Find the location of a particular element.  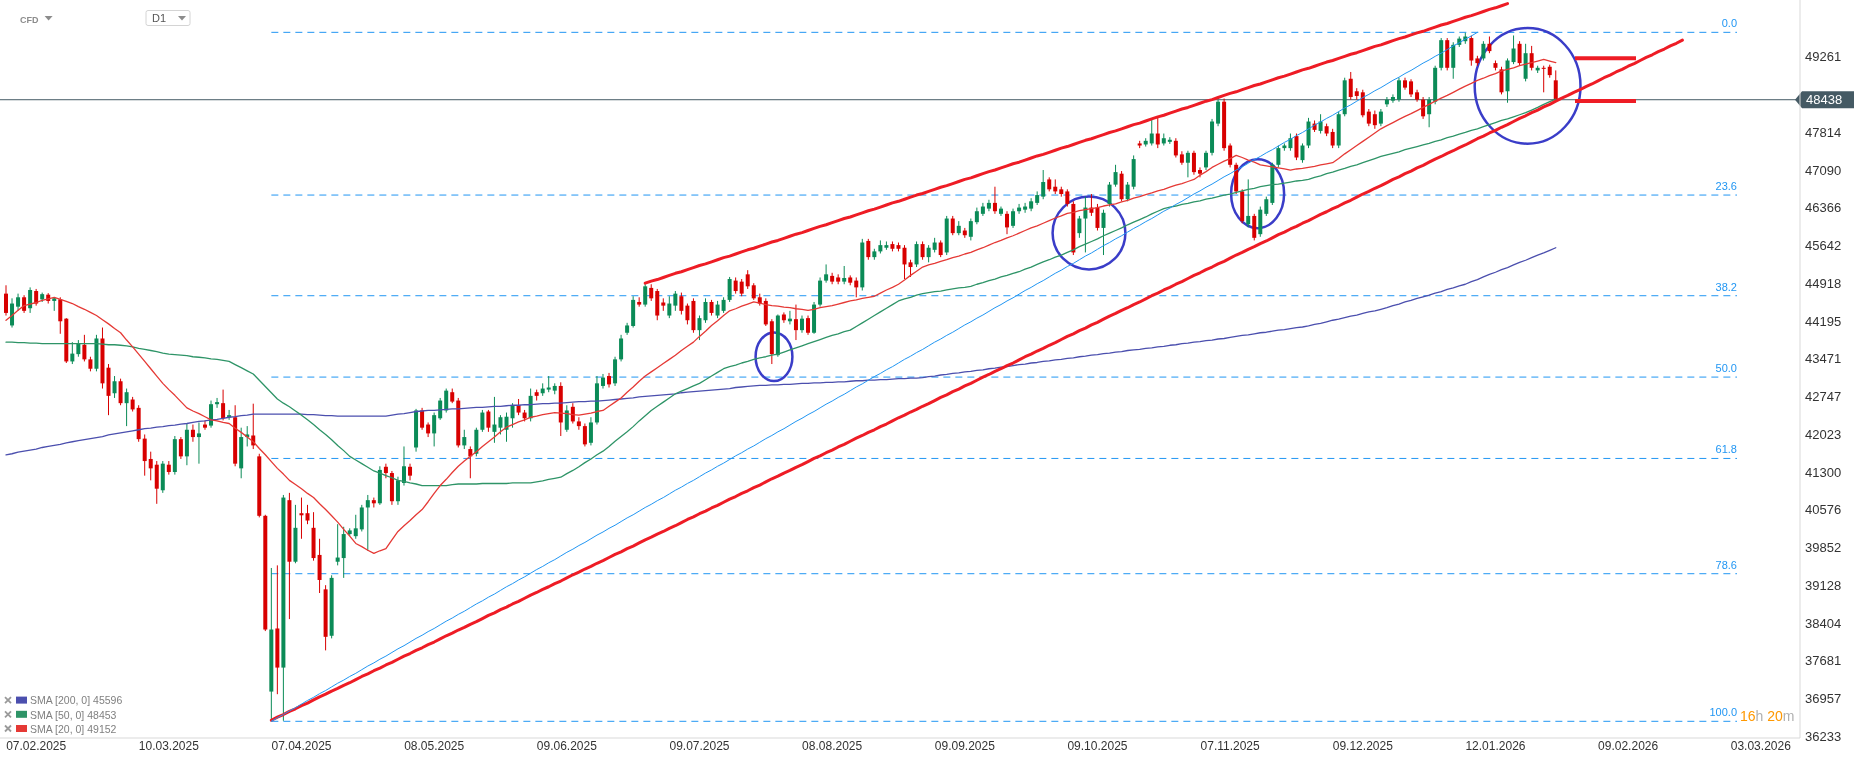

y-tick-label: 43471 is located at coordinates (1823, 359).